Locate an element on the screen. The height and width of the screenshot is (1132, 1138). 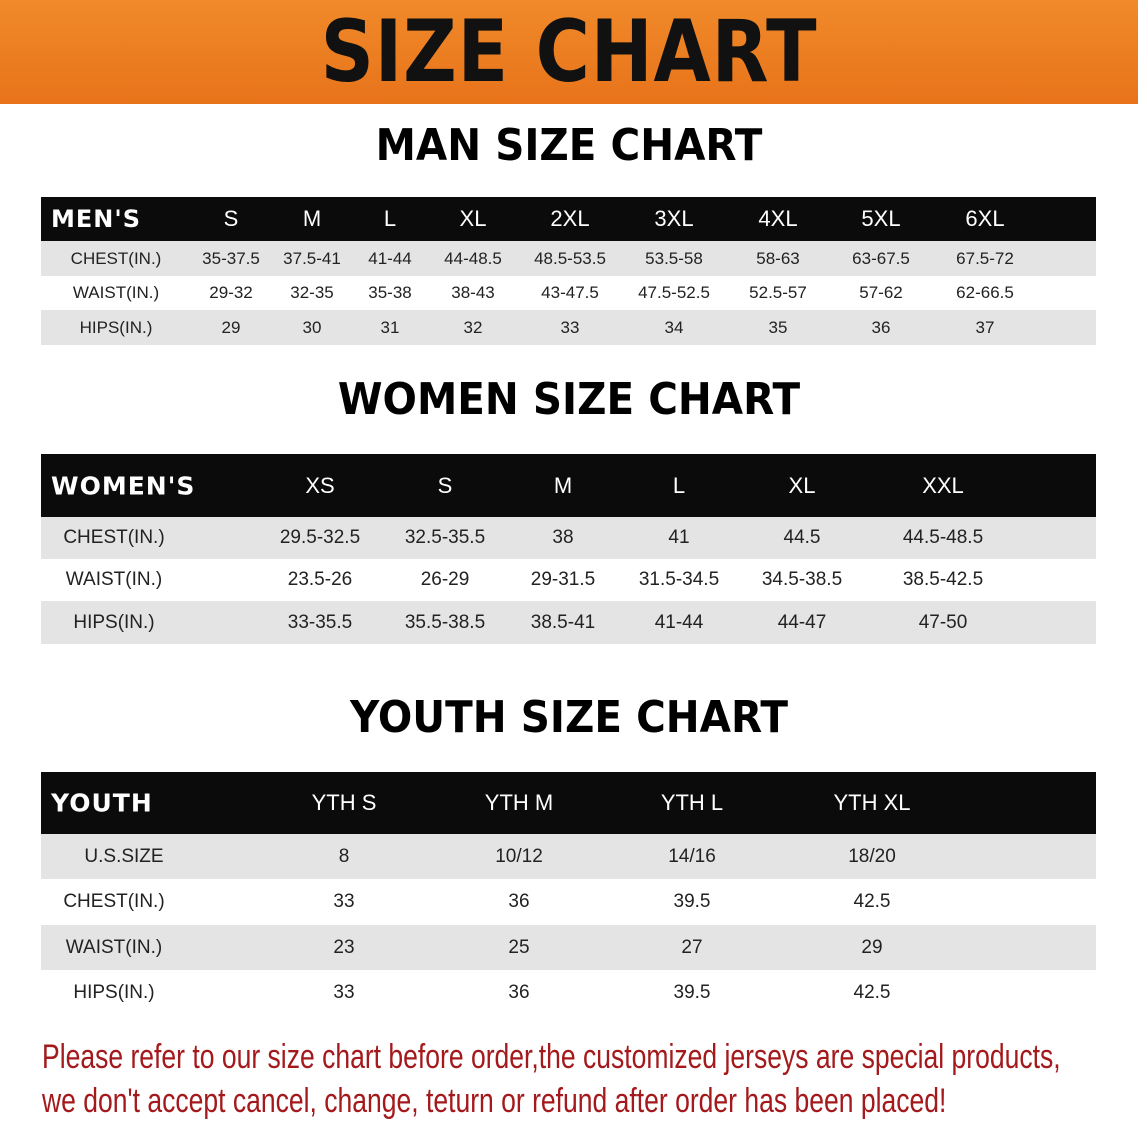
measurement-cell: 38.5-41 is located at coordinates (563, 622).